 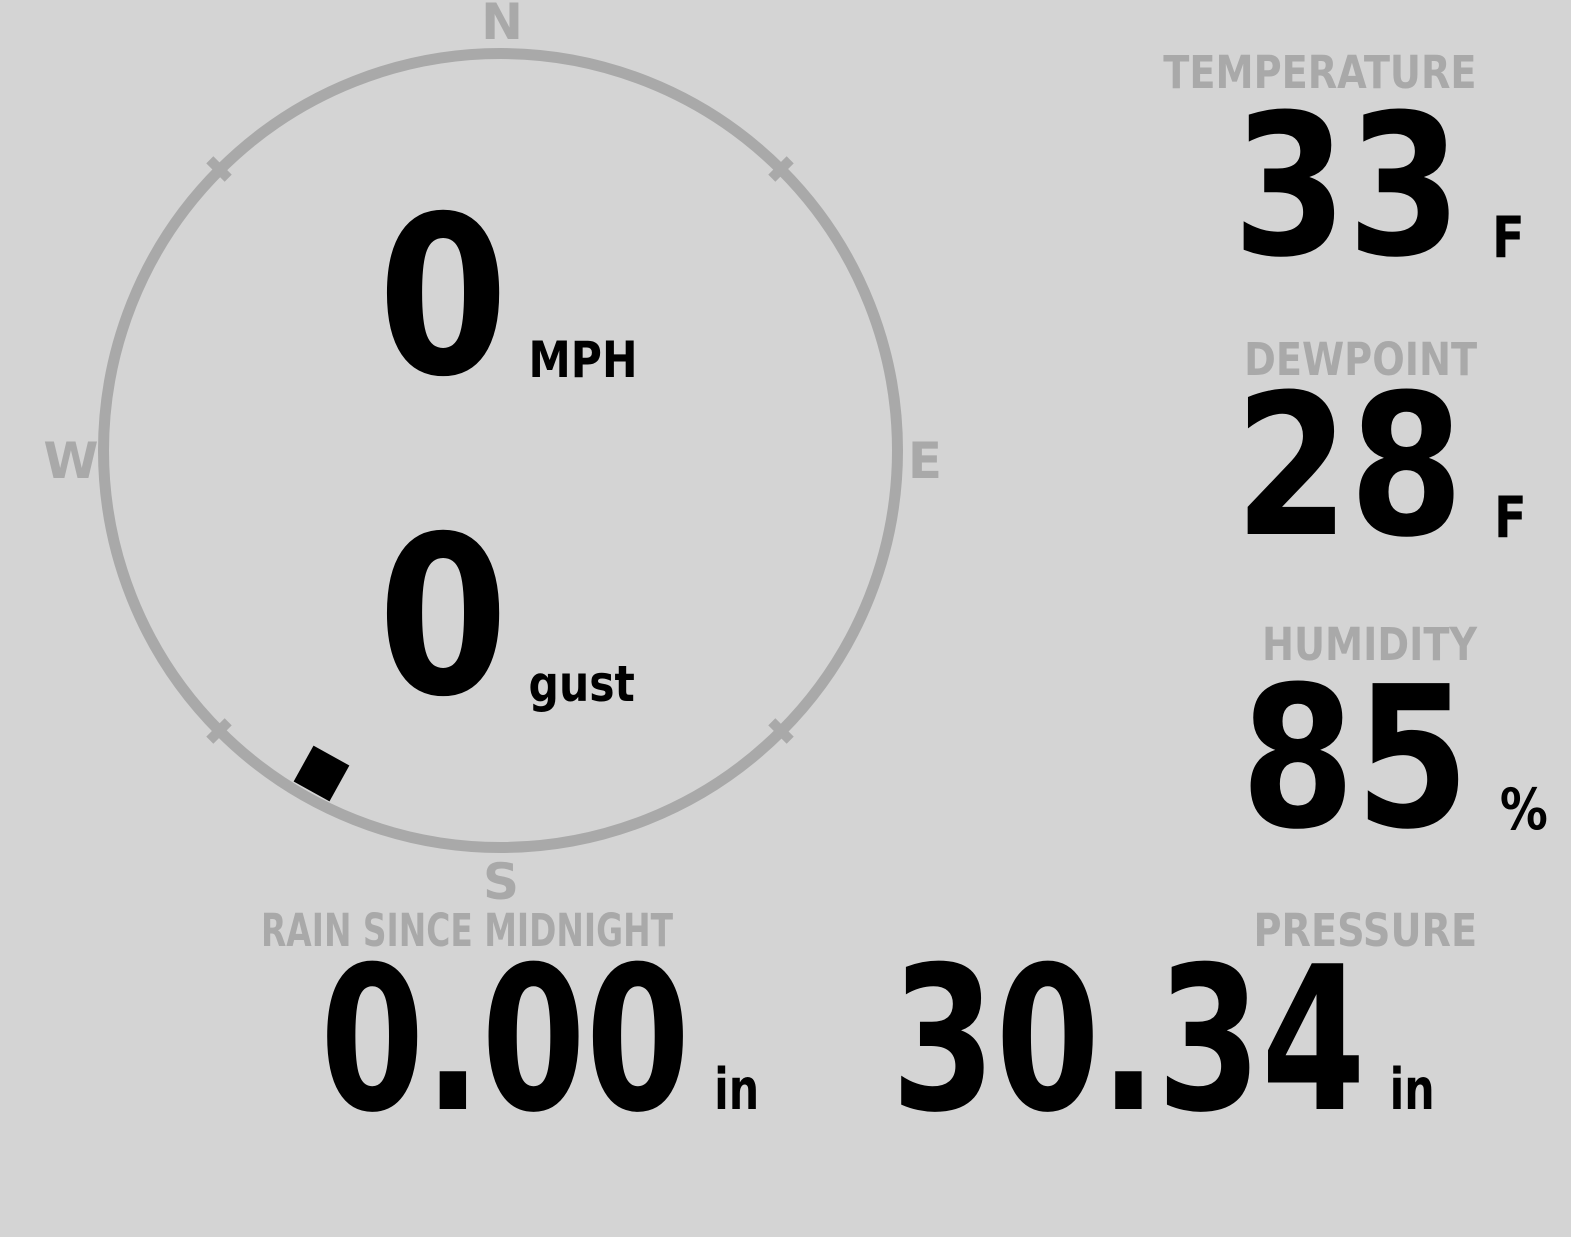 I want to click on pressure-label: PRESSURE, so click(x=1365, y=930).